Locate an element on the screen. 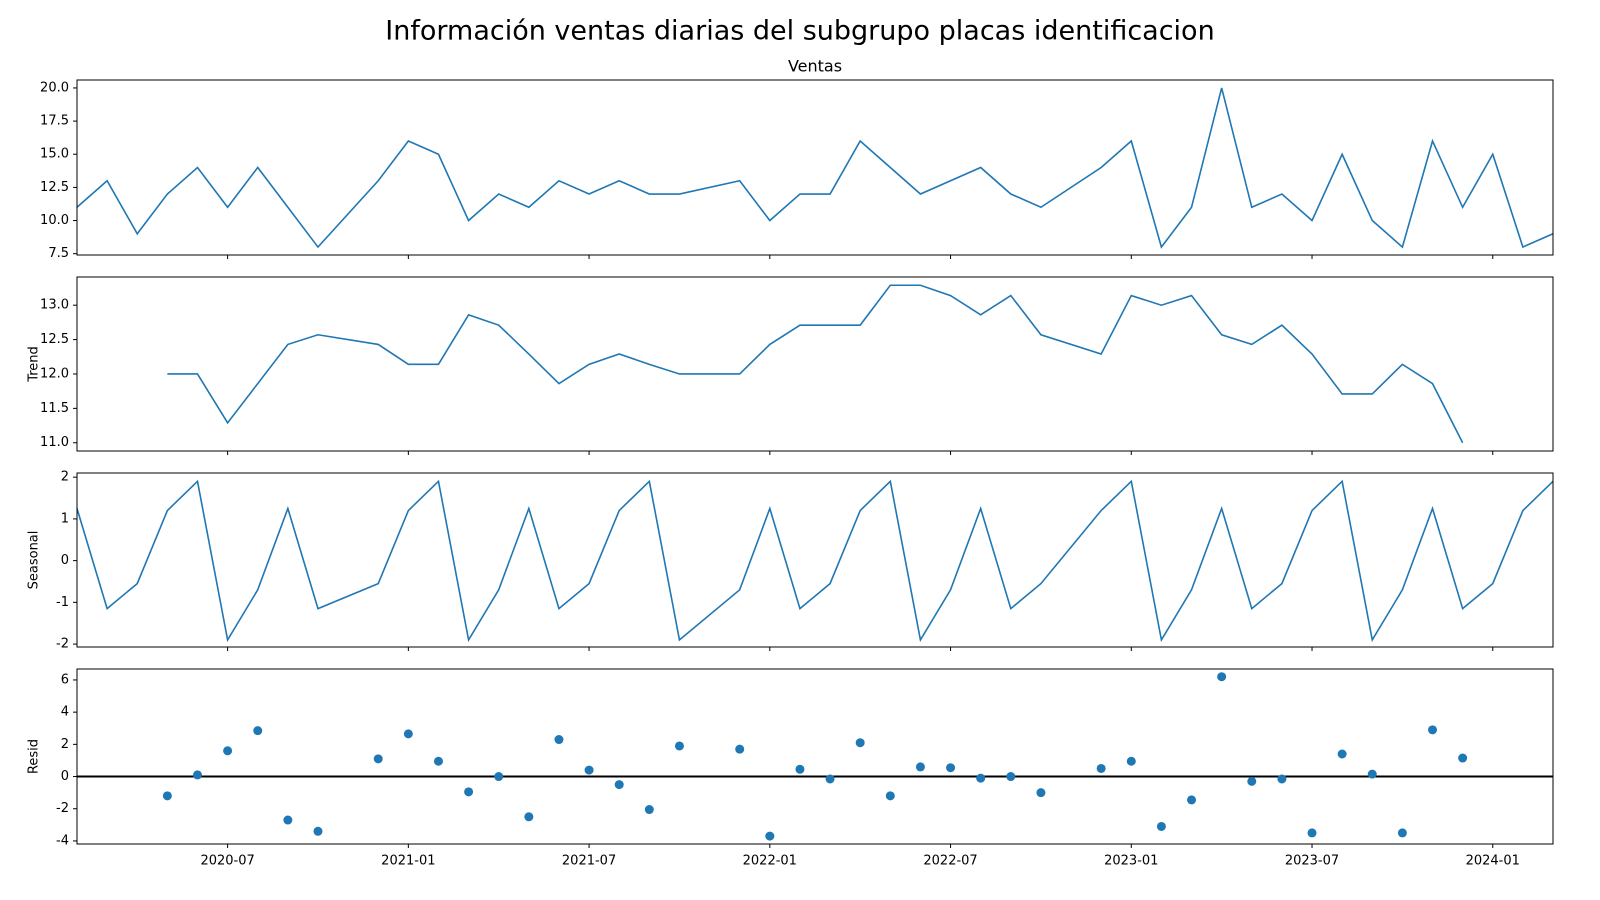 The width and height of the screenshot is (1600, 900). x-tick-label: 2022-01 is located at coordinates (770, 861).